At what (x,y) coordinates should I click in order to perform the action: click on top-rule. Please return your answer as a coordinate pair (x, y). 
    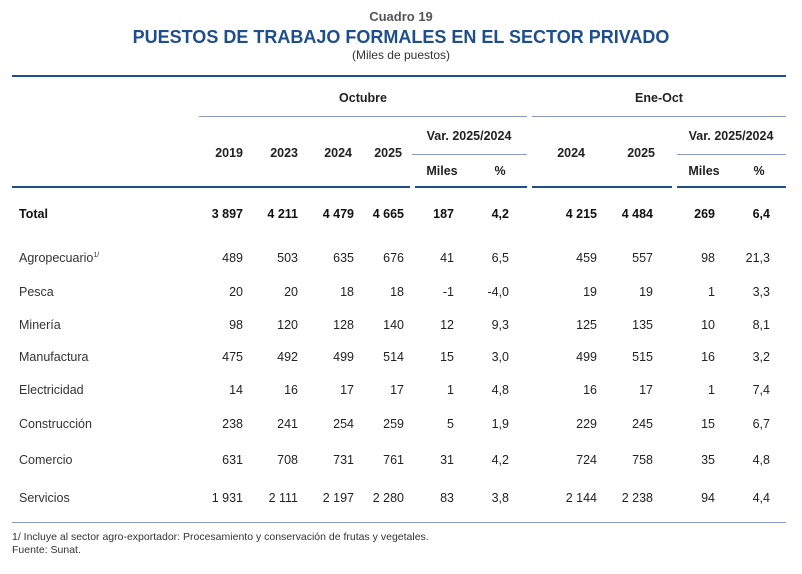
    Looking at the image, I should click on (399, 76).